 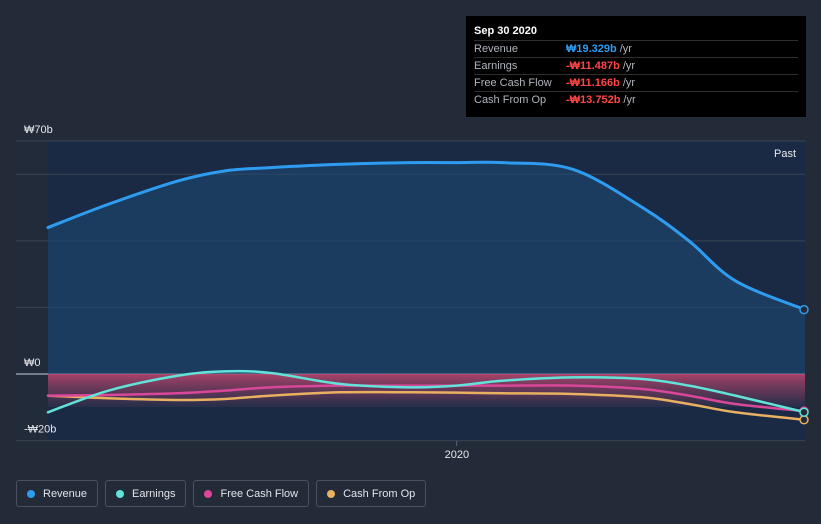 I want to click on revenue-end-point, so click(x=804, y=309).